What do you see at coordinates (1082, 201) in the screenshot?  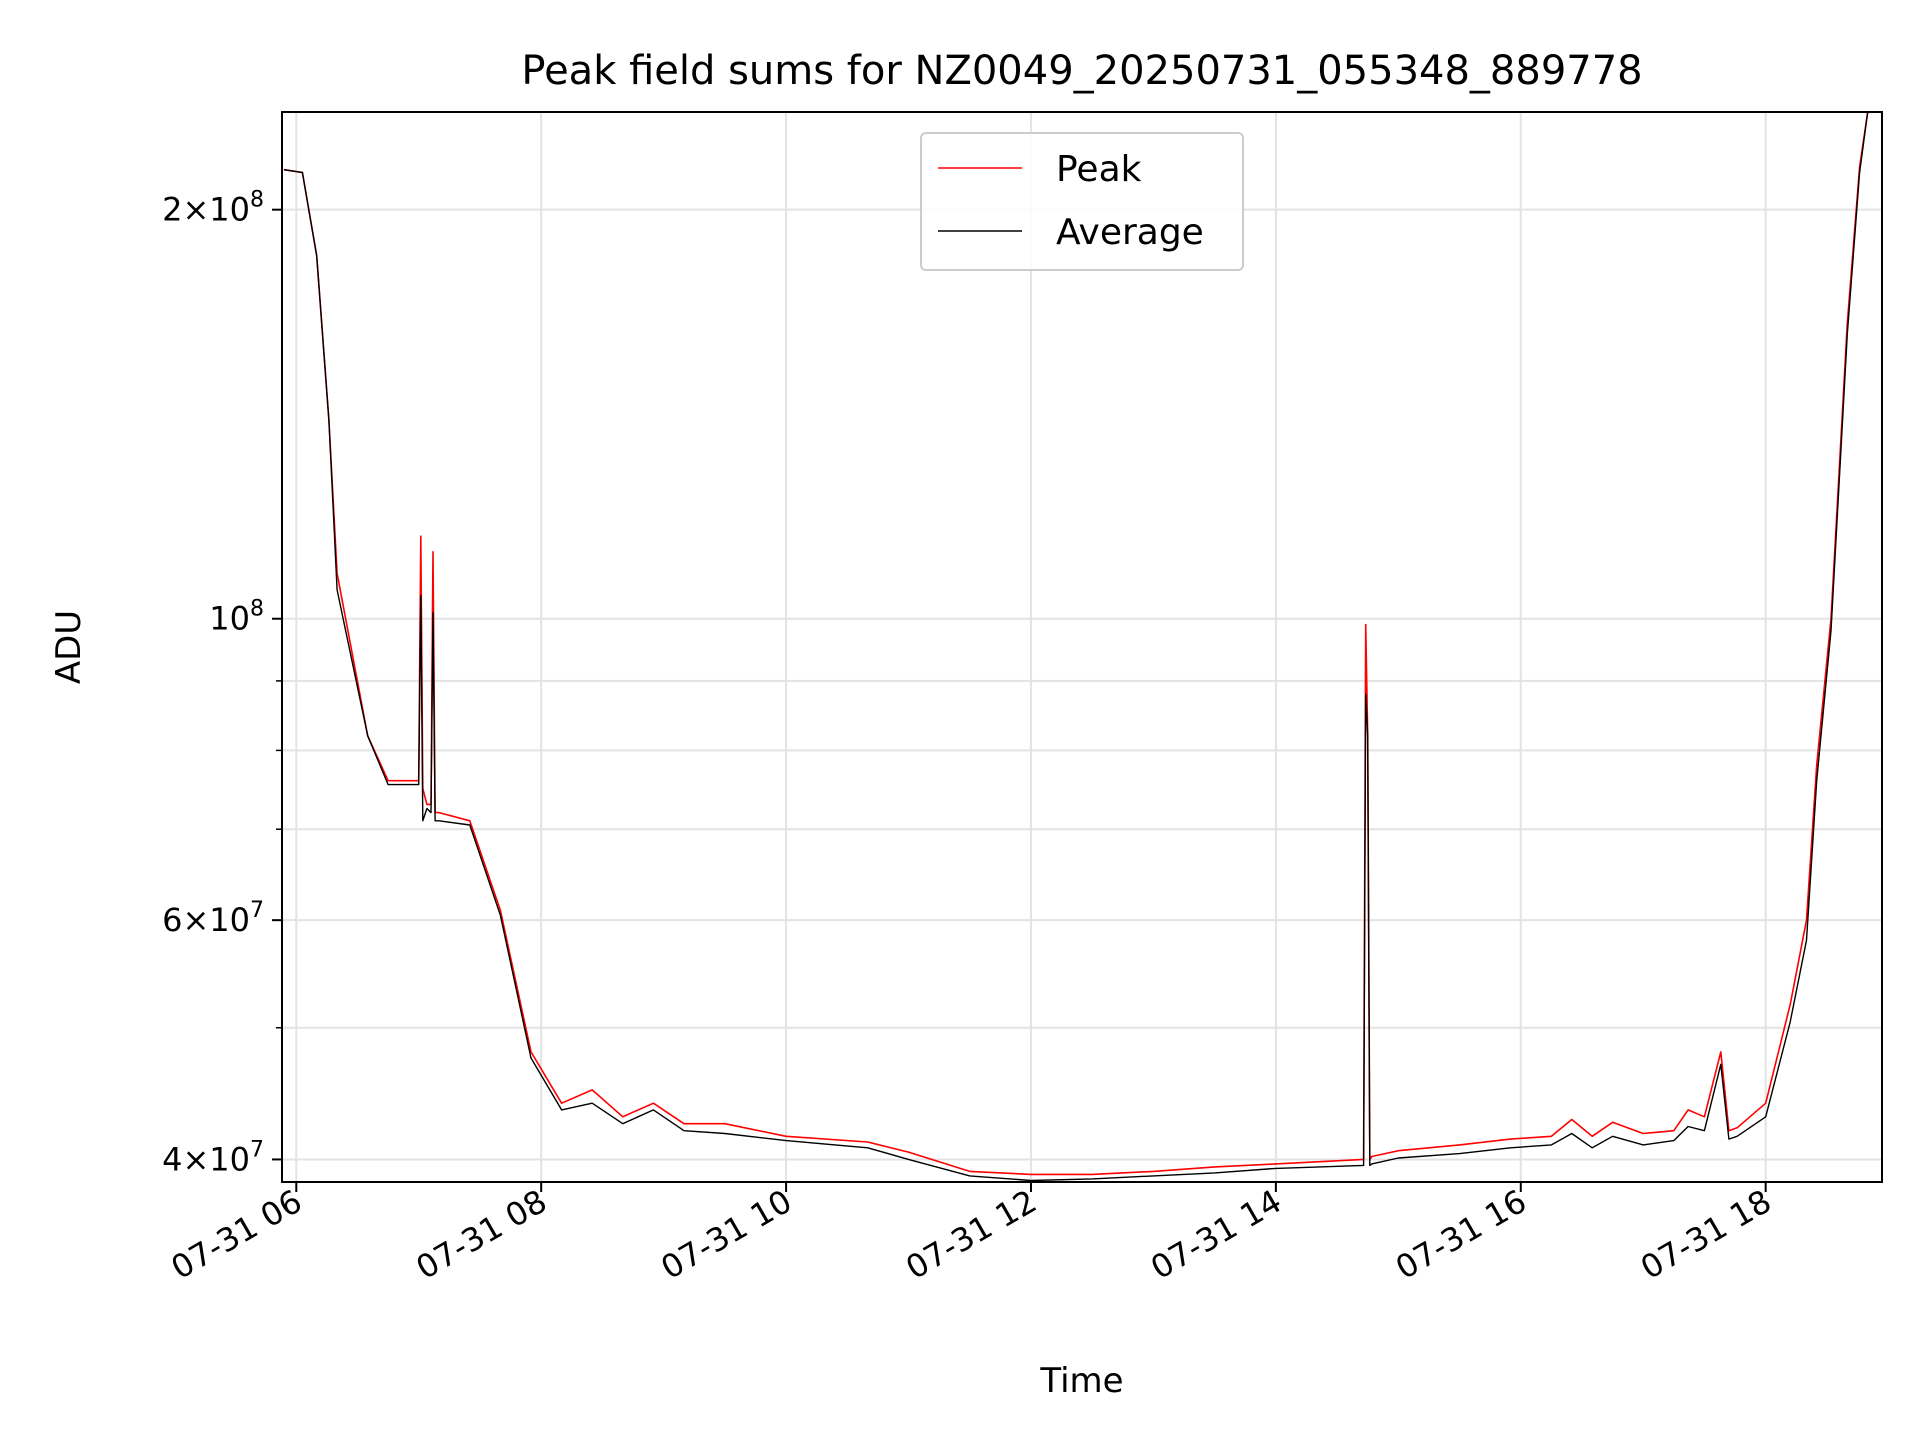 I see `legend: Peak Average` at bounding box center [1082, 201].